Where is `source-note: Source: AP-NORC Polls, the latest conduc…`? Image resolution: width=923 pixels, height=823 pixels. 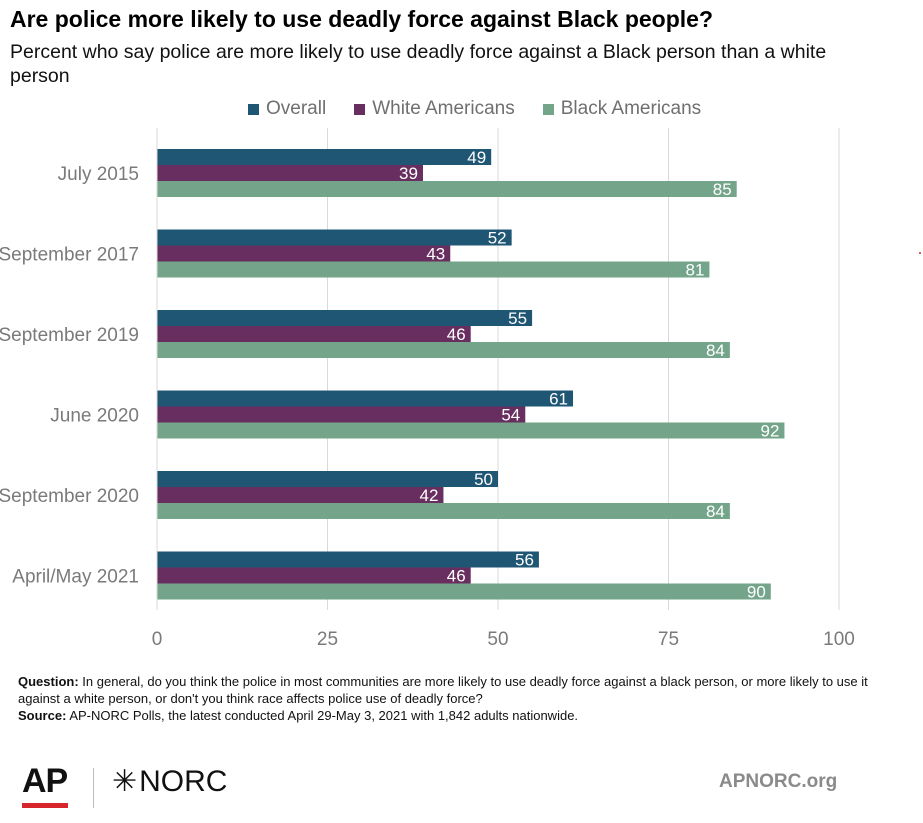
source-note: Source: AP-NORC Polls, the latest conduc… is located at coordinates (448, 715).